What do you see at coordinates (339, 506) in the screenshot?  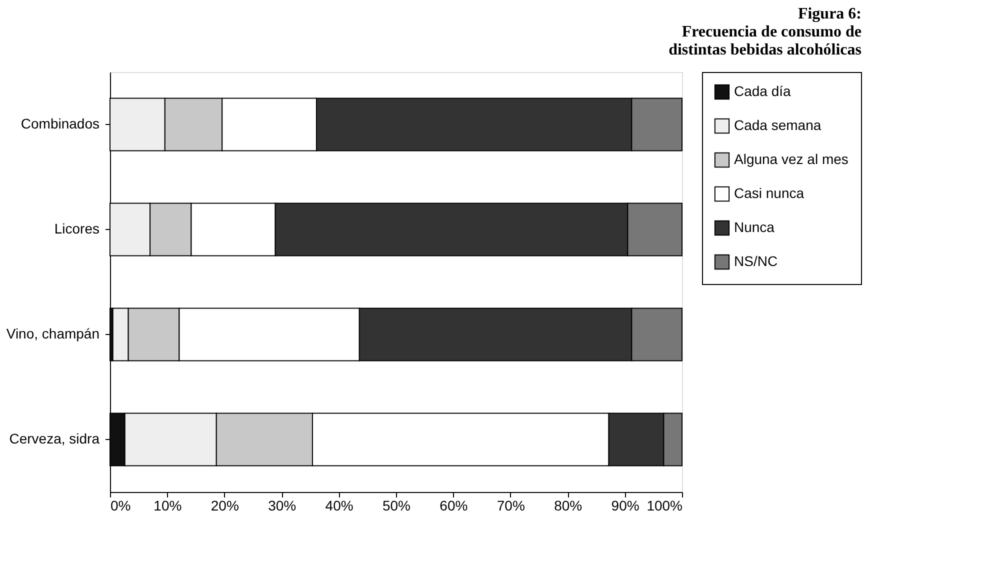 I see `x-tick-label: 40%` at bounding box center [339, 506].